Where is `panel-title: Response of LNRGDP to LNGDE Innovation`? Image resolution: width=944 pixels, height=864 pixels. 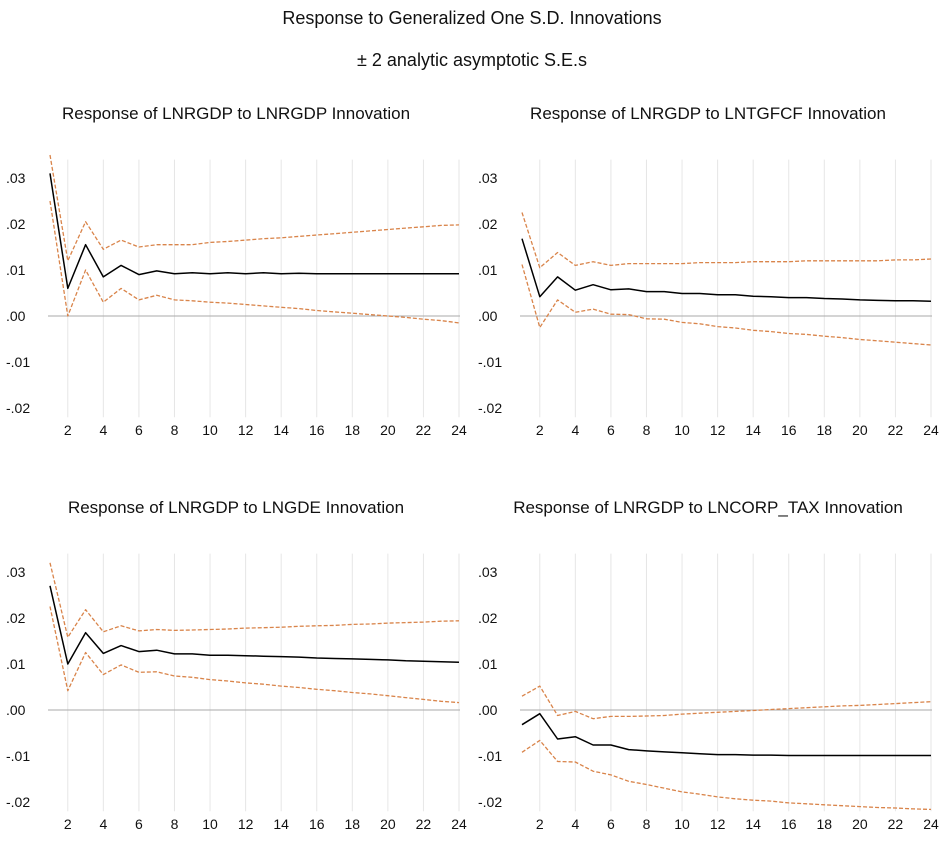
panel-title: Response of LNRGDP to LNGDE Innovation is located at coordinates (236, 507).